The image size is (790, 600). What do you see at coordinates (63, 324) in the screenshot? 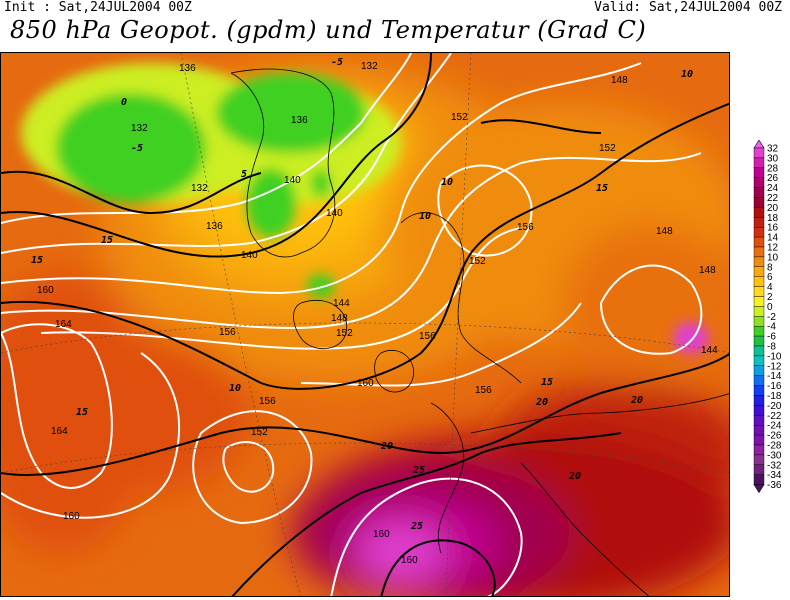
I see `geo-label-164: 164` at bounding box center [63, 324].